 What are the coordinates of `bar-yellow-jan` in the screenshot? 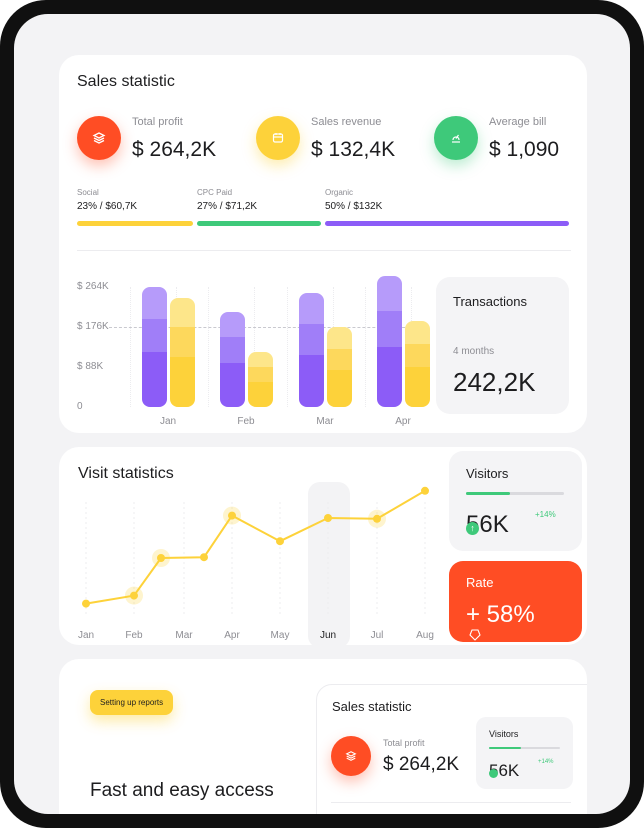 It's located at (182, 352).